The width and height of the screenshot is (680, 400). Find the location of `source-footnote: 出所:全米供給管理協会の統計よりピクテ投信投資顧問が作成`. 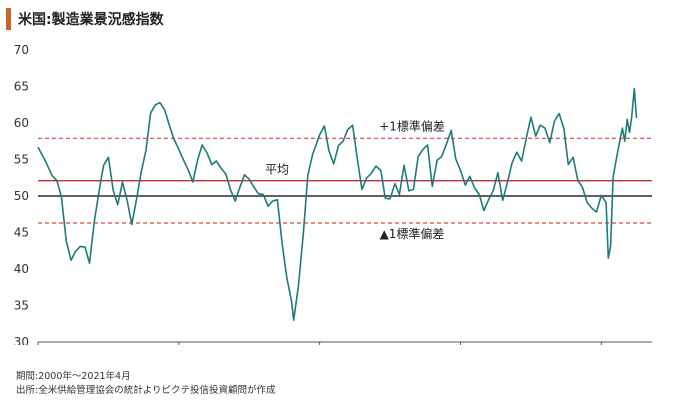

source-footnote: 出所:全米供給管理協会の統計よりピクテ投信投資顧問が作成 is located at coordinates (146, 390).